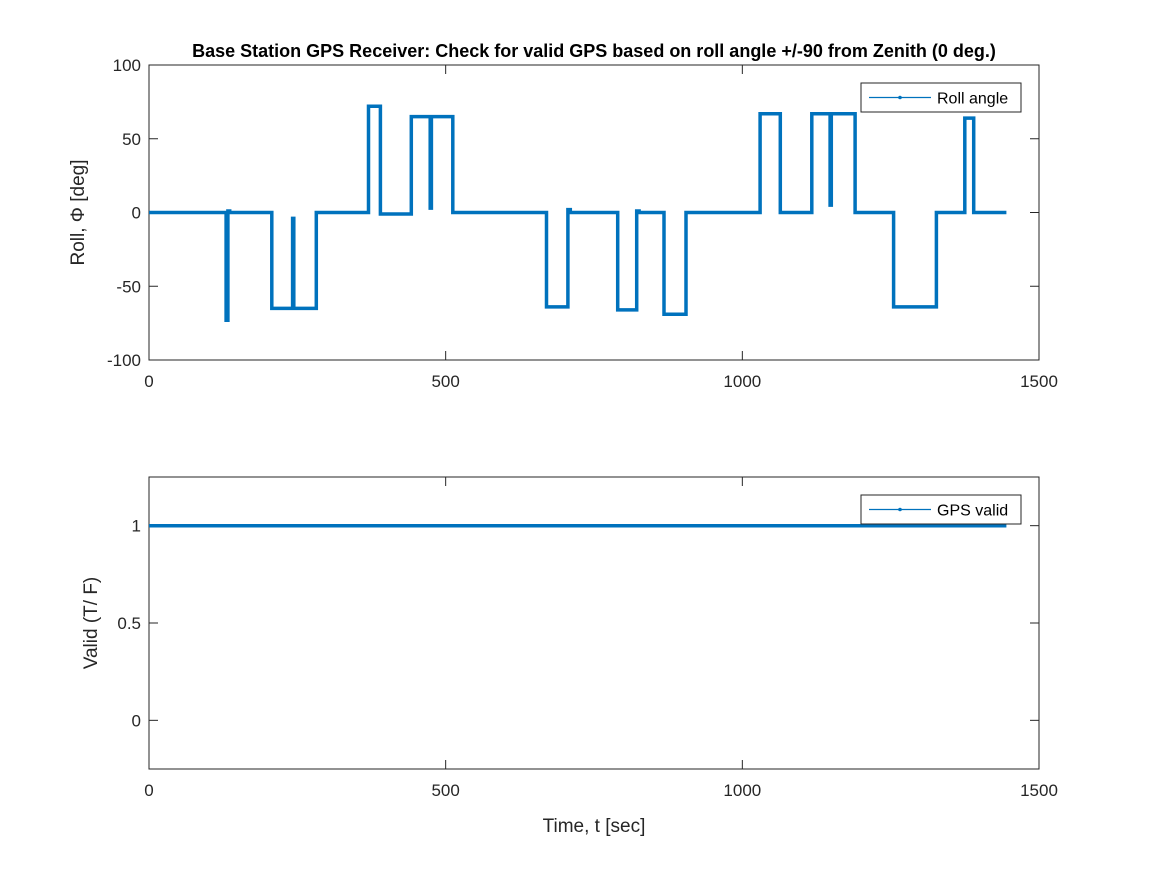 The height and width of the screenshot is (871, 1149). Describe the element at coordinates (127, 65) in the screenshot. I see `y-tick-label: 100` at that location.